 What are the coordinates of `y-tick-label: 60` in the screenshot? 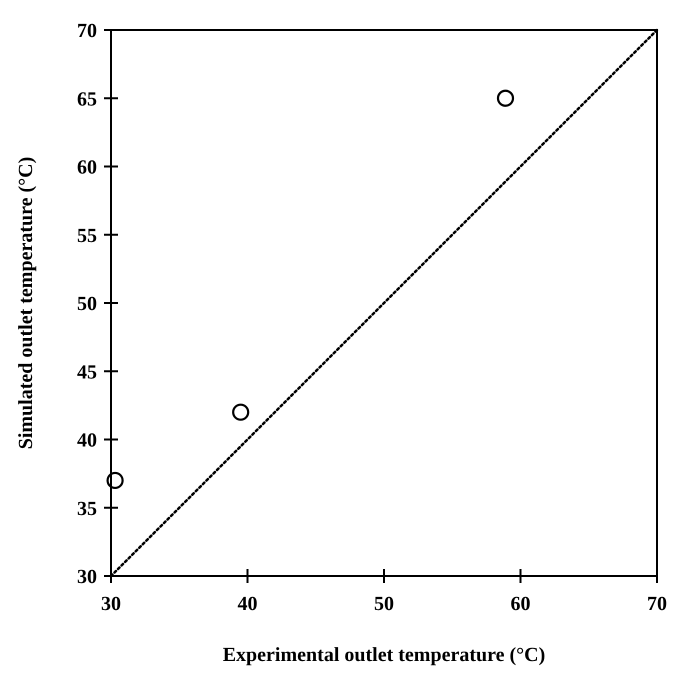 It's located at (87, 167).